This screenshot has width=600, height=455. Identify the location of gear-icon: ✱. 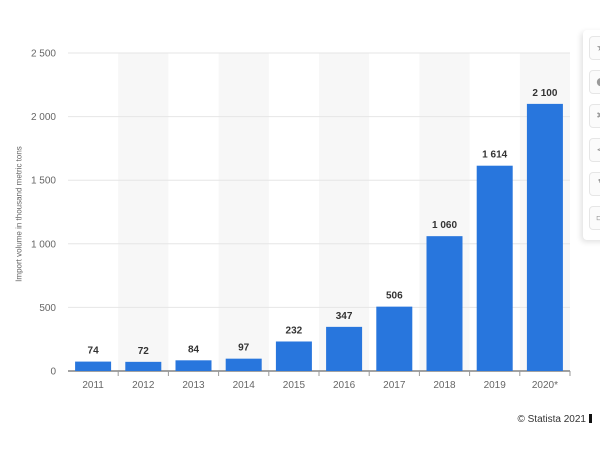
(594, 116).